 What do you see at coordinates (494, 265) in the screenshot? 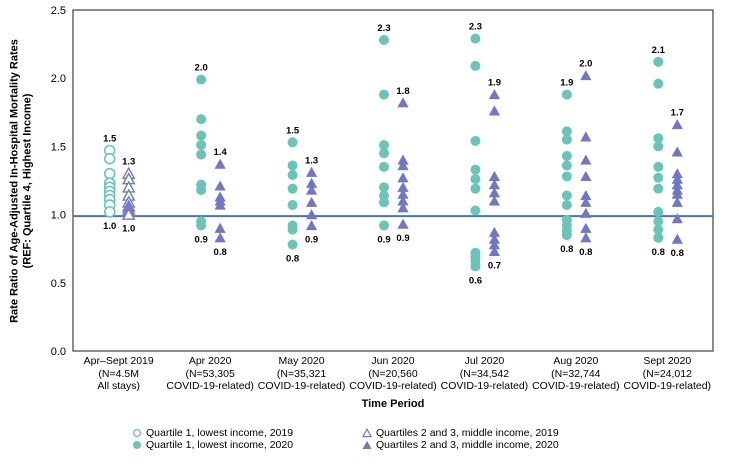
I see `min-value-label: 0.7` at bounding box center [494, 265].